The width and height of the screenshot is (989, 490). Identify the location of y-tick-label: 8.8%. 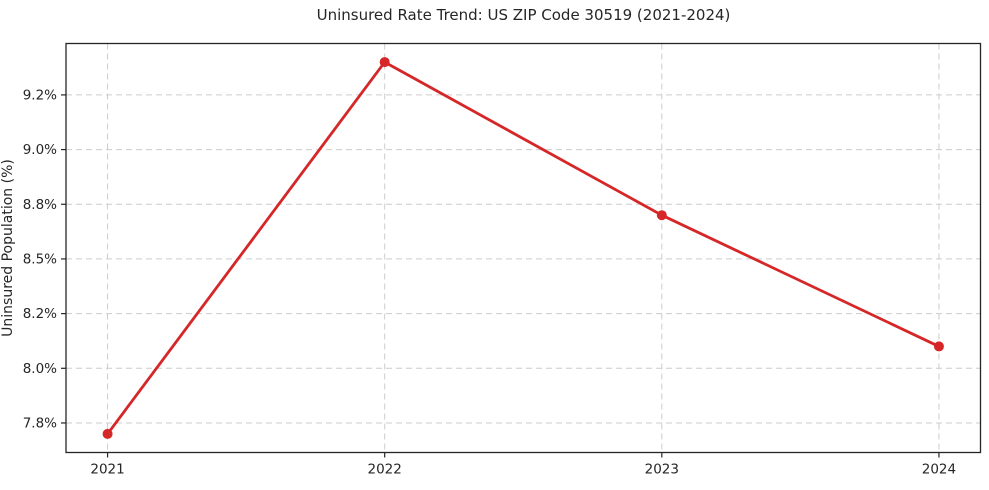
(40, 205).